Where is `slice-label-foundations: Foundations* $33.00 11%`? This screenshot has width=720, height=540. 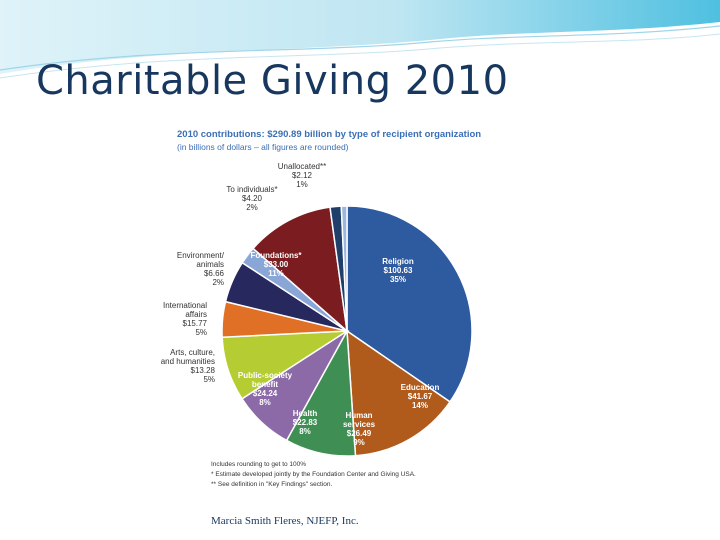
slice-label-foundations: Foundations* $33.00 11% is located at coordinates (276, 264).